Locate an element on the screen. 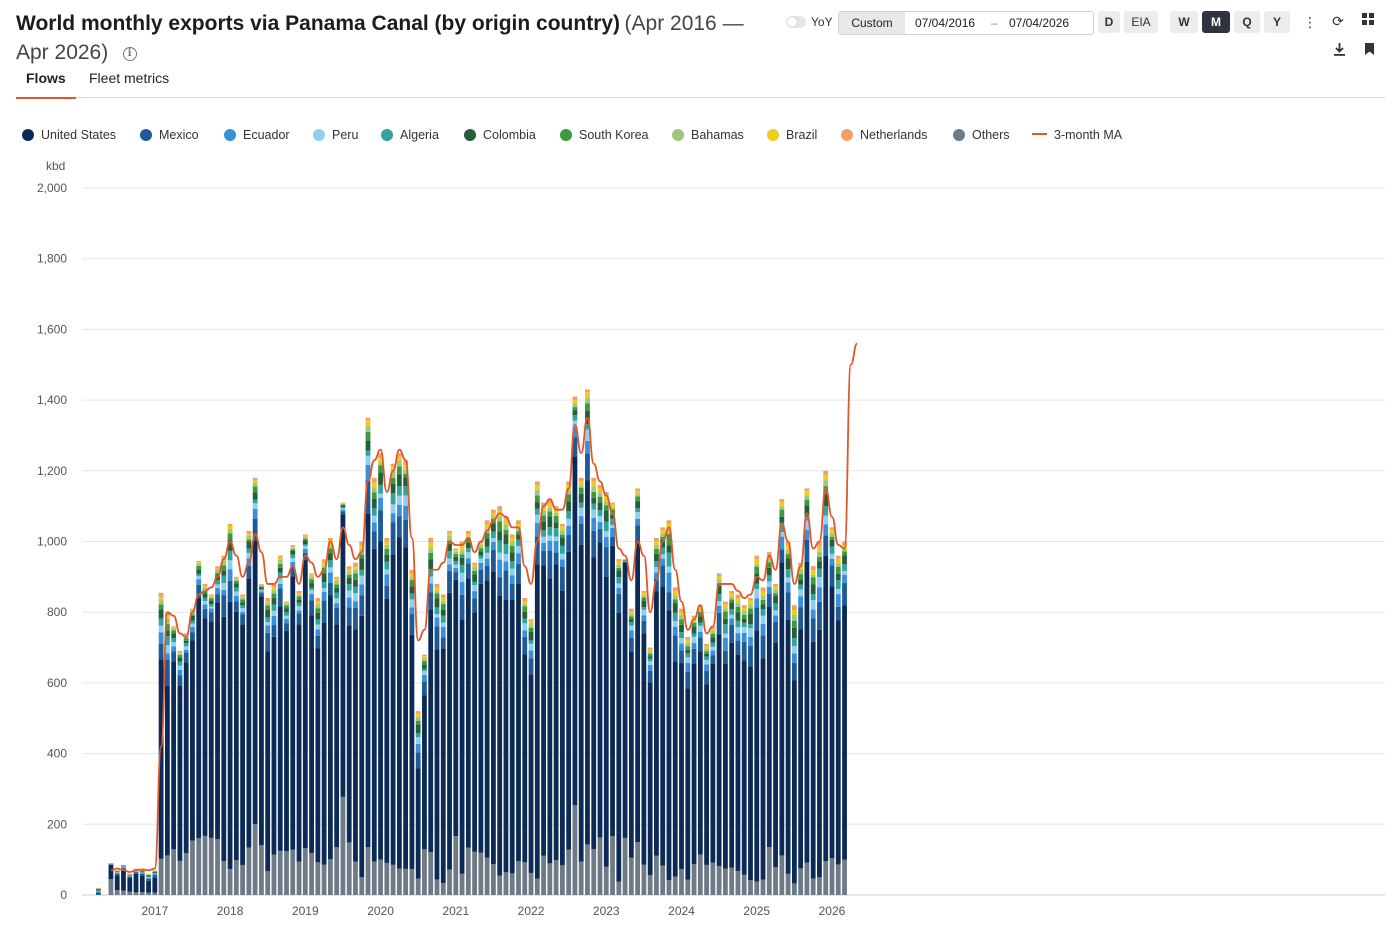  grid-icon is located at coordinates (1368, 21).